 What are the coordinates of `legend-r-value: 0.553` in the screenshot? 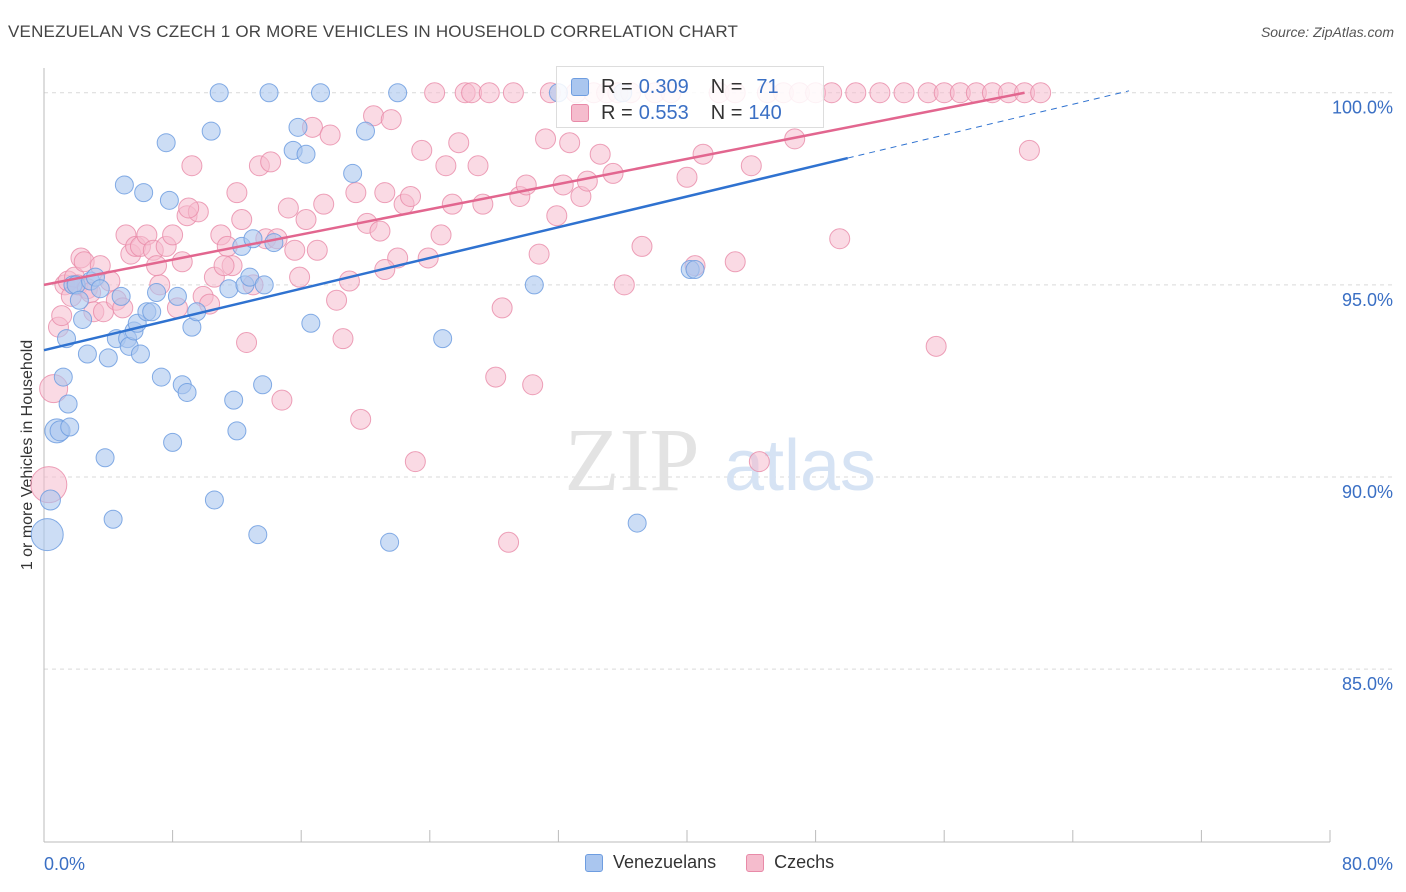 It's located at (663, 112).